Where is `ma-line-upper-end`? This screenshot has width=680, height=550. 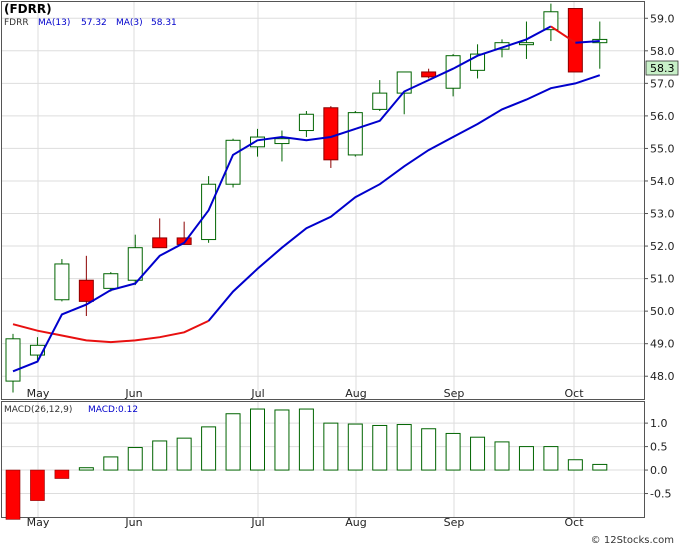 ma-line-upper-end is located at coordinates (587, 42).